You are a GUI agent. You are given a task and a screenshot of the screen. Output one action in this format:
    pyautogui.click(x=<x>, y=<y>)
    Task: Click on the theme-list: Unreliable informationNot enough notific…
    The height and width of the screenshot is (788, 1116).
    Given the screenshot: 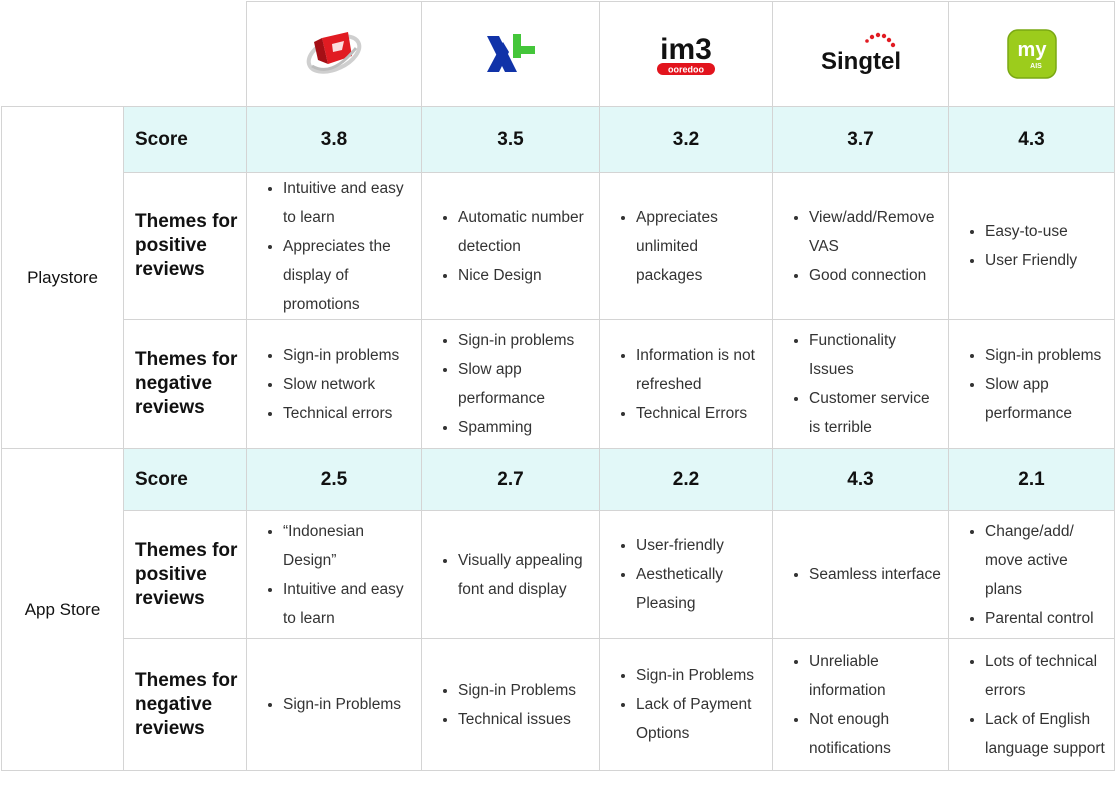 What is the action you would take?
    pyautogui.click(x=860, y=705)
    